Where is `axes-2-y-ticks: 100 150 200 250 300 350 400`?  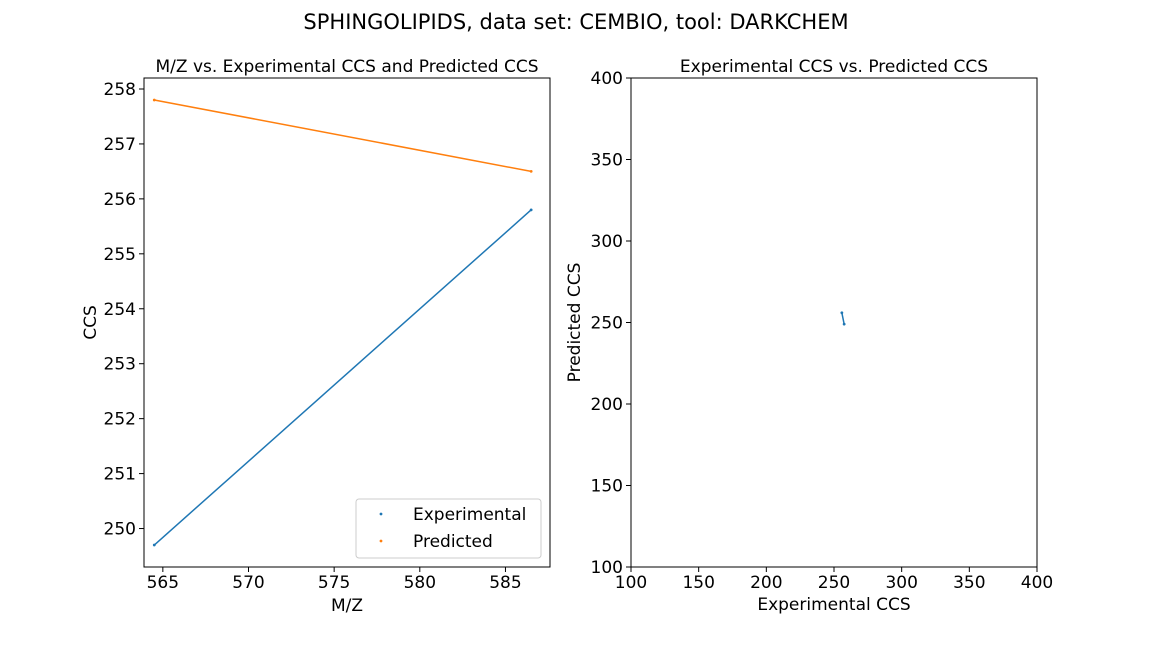 axes-2-y-ticks: 100 150 200 250 300 350 400 is located at coordinates (611, 323).